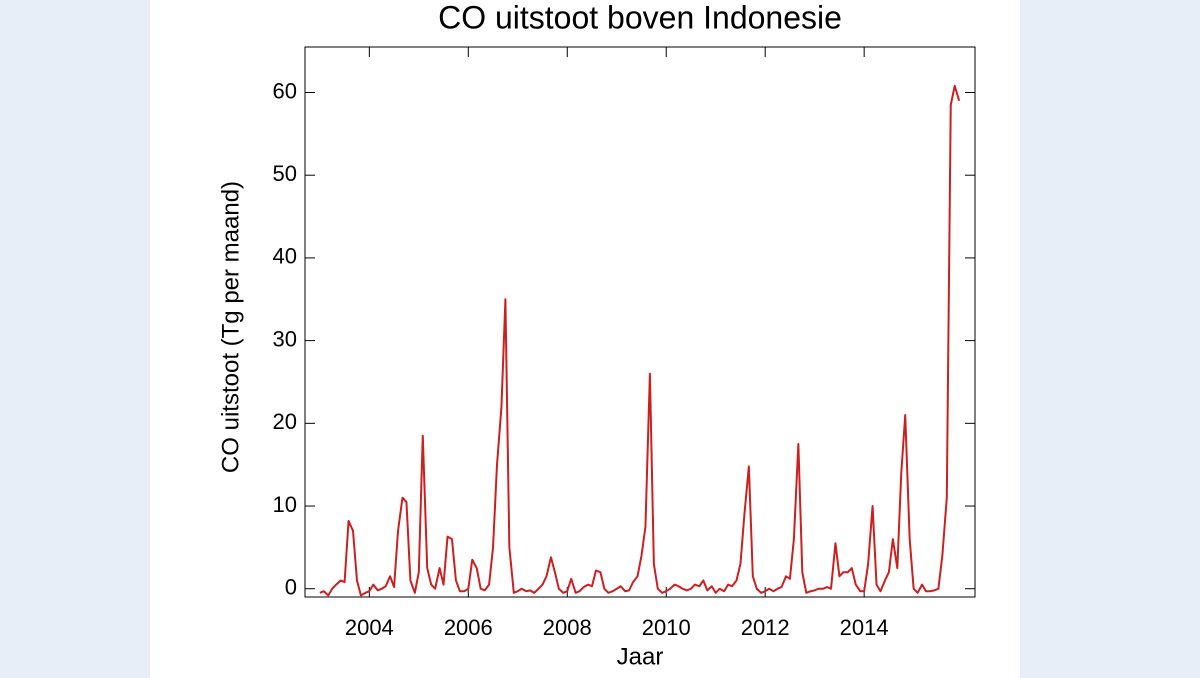 This screenshot has height=678, width=1200. I want to click on y-axis-label: CO uitstoot (Tg per maand), so click(230, 327).